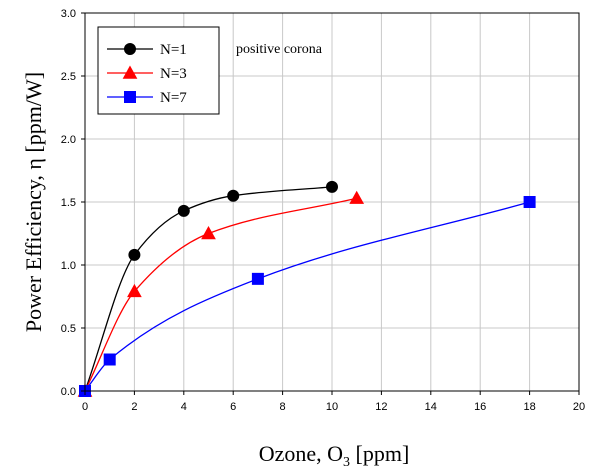  Describe the element at coordinates (85, 407) in the screenshot. I see `x-tick-label: 0` at that location.